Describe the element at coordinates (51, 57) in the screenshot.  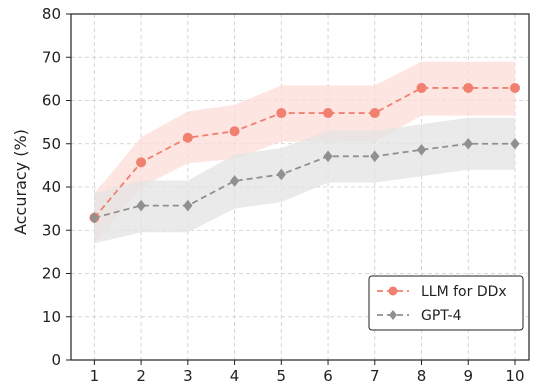
I see `y-tick-label: 70` at that location.